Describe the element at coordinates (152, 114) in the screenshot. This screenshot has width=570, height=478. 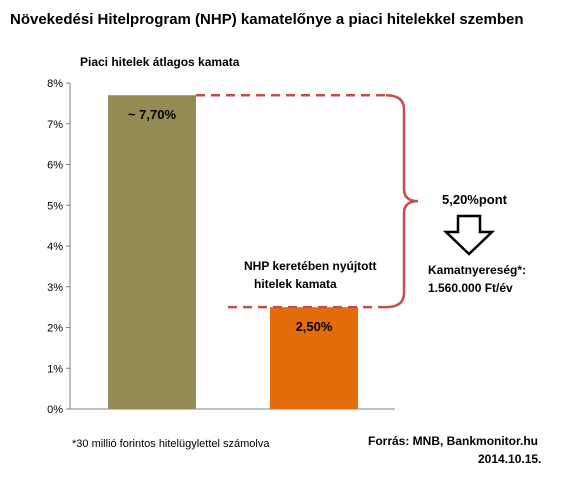
I see `bar-value-label: ~ 7,70%` at that location.